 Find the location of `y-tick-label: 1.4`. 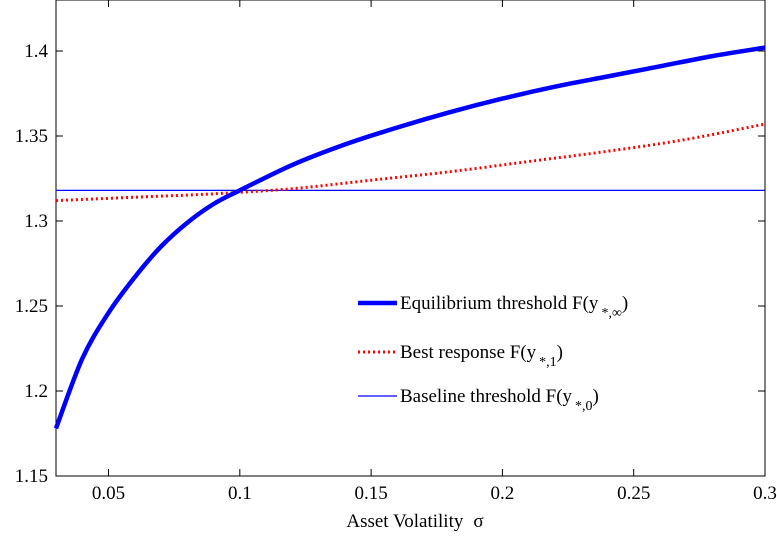

y-tick-label: 1.4 is located at coordinates (36, 51).